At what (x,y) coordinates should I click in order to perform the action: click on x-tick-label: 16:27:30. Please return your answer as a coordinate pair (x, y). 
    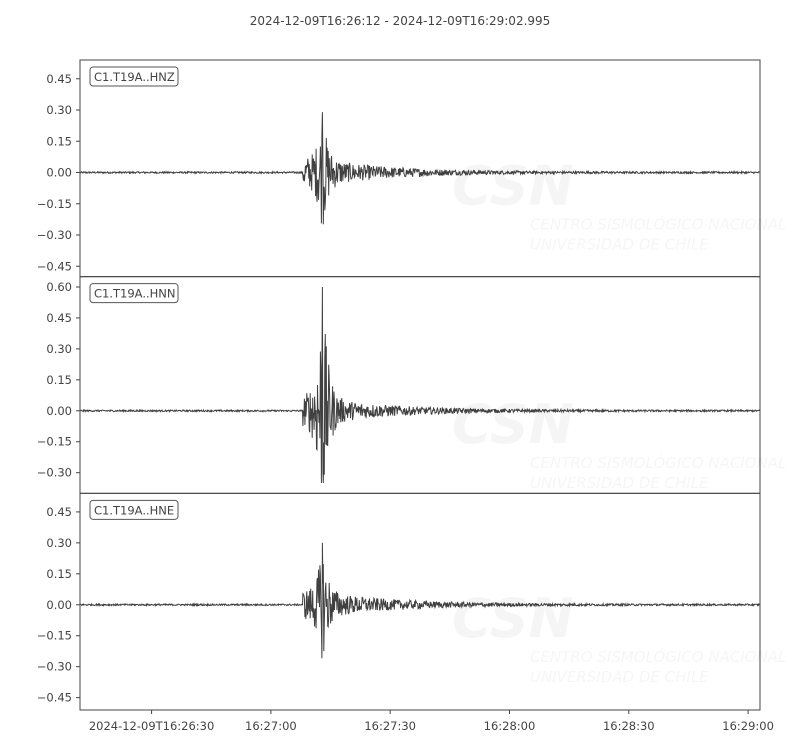
    Looking at the image, I should click on (390, 726).